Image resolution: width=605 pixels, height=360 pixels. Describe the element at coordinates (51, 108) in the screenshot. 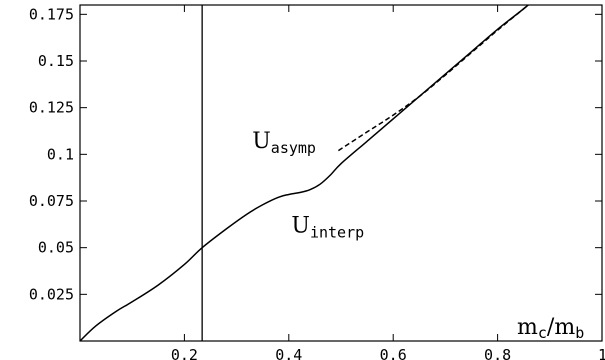

I see `y-tick-label: 0.125` at that location.